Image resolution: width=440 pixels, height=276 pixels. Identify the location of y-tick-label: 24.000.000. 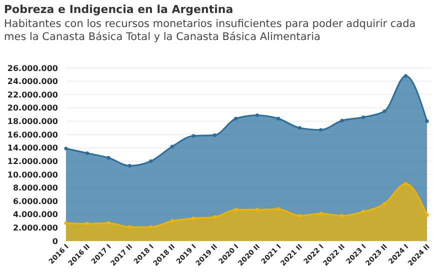
(32, 81).